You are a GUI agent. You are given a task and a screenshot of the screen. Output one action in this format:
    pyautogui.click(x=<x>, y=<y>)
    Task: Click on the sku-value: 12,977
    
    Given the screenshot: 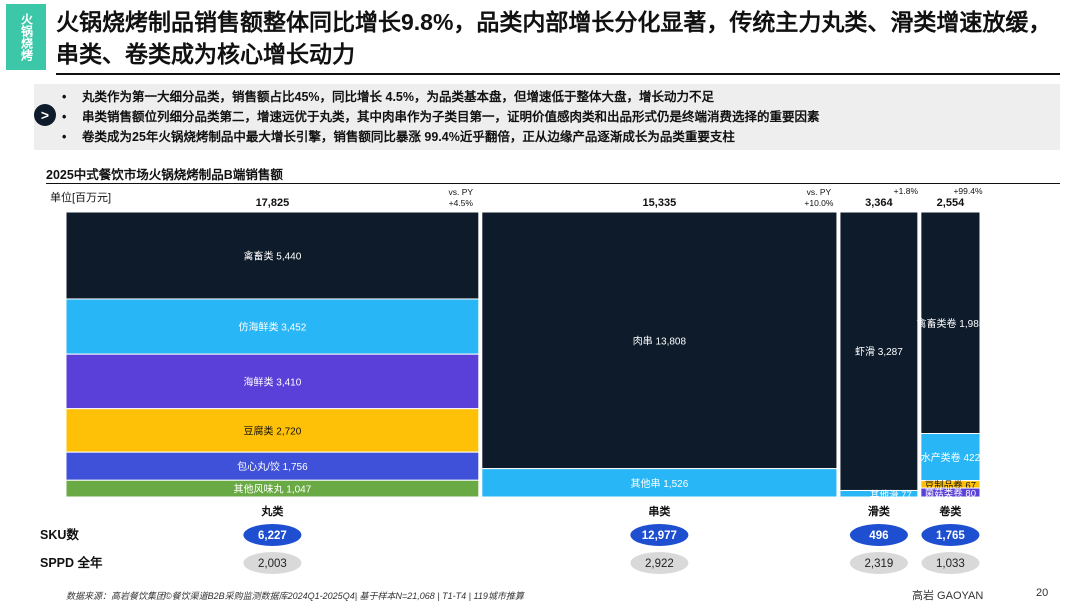 What is the action you would take?
    pyautogui.click(x=659, y=536)
    